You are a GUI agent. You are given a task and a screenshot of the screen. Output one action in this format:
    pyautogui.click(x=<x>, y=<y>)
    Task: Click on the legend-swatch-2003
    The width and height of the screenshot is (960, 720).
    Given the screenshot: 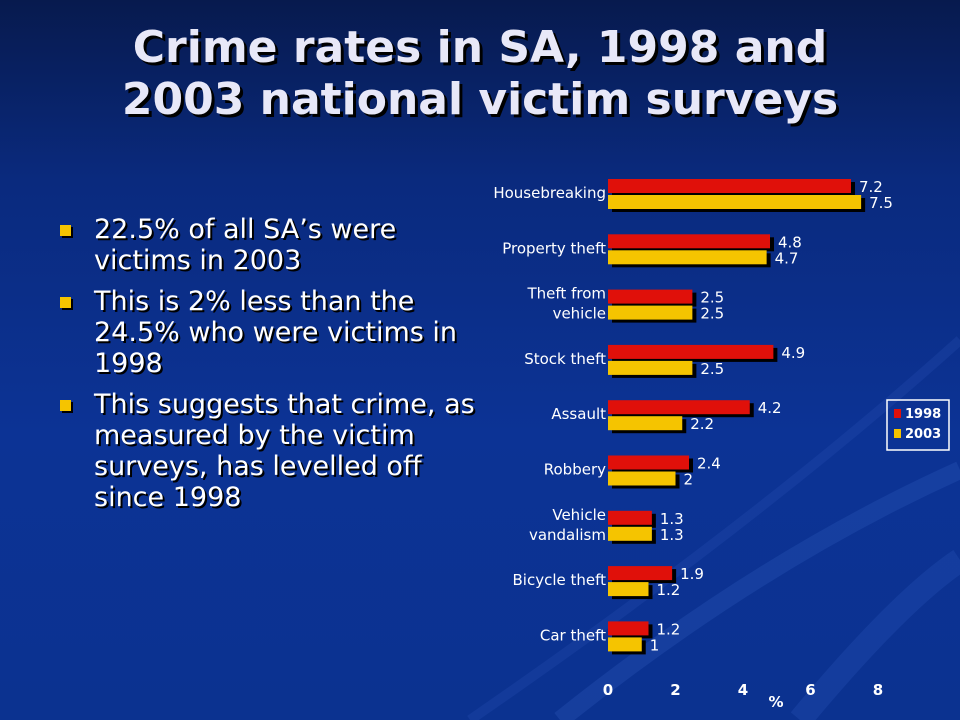 What is the action you would take?
    pyautogui.click(x=897, y=433)
    